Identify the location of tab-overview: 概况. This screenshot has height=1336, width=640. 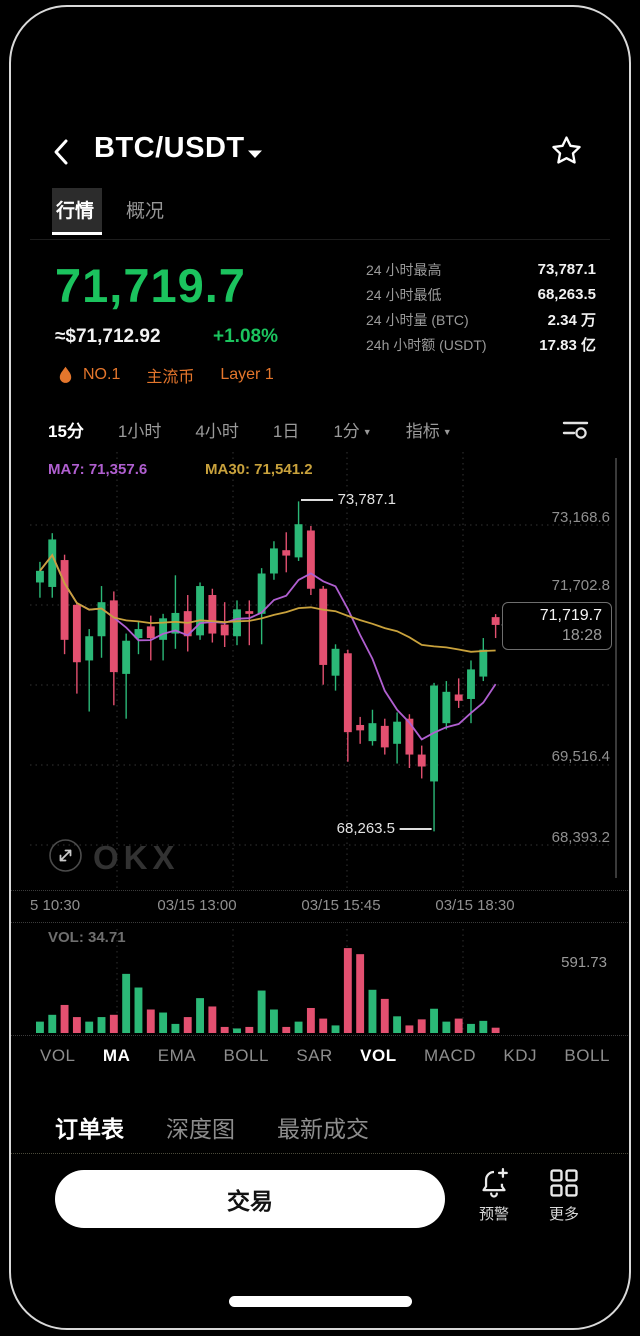
(145, 209).